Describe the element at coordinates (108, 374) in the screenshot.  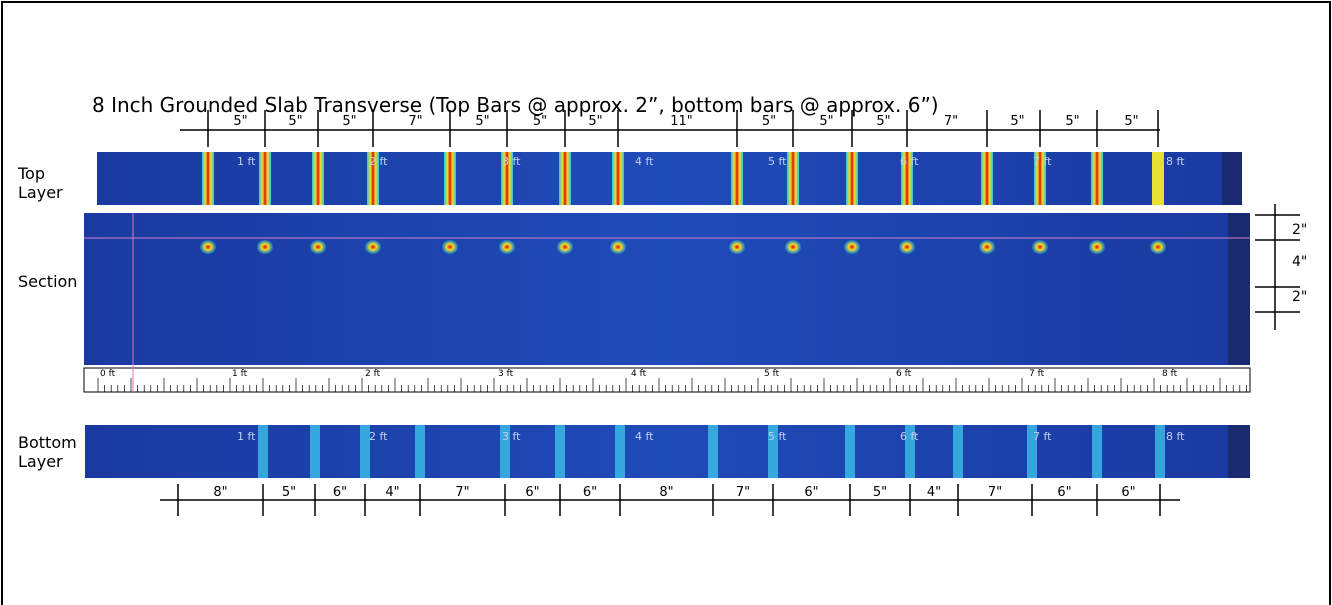
I see `ruler-label: 0 ft` at that location.